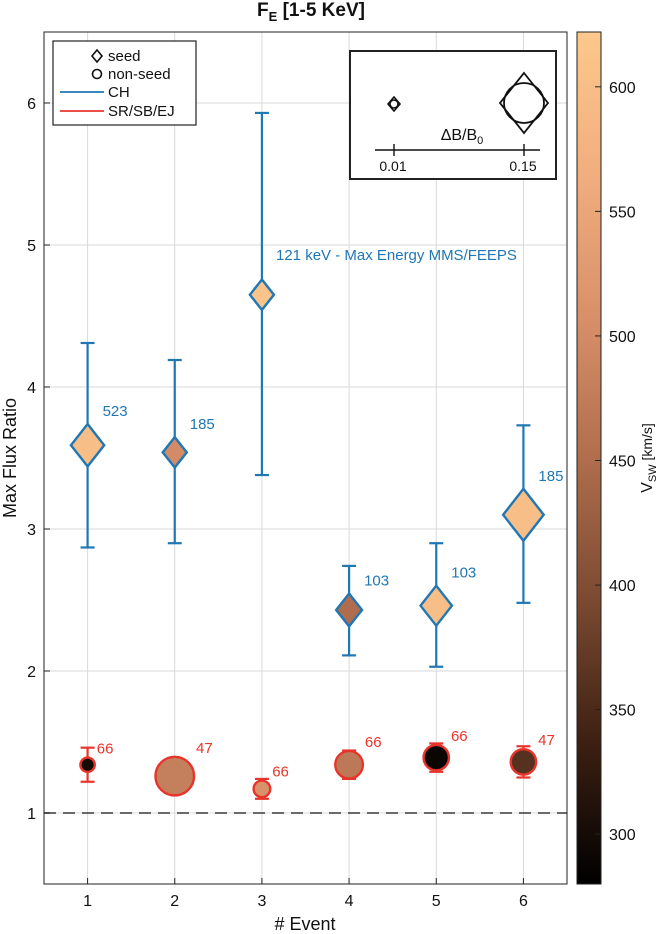 This screenshot has height=934, width=666. I want to click on legend-seed-diamond-icon, so click(97, 56).